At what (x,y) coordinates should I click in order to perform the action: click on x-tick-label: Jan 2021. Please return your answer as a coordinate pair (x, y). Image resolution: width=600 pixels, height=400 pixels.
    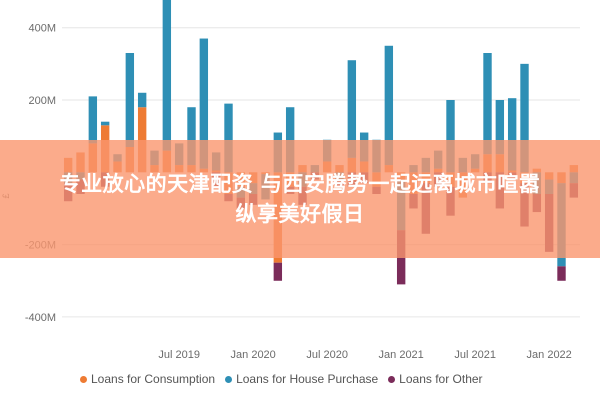
    Looking at the image, I should click on (401, 355).